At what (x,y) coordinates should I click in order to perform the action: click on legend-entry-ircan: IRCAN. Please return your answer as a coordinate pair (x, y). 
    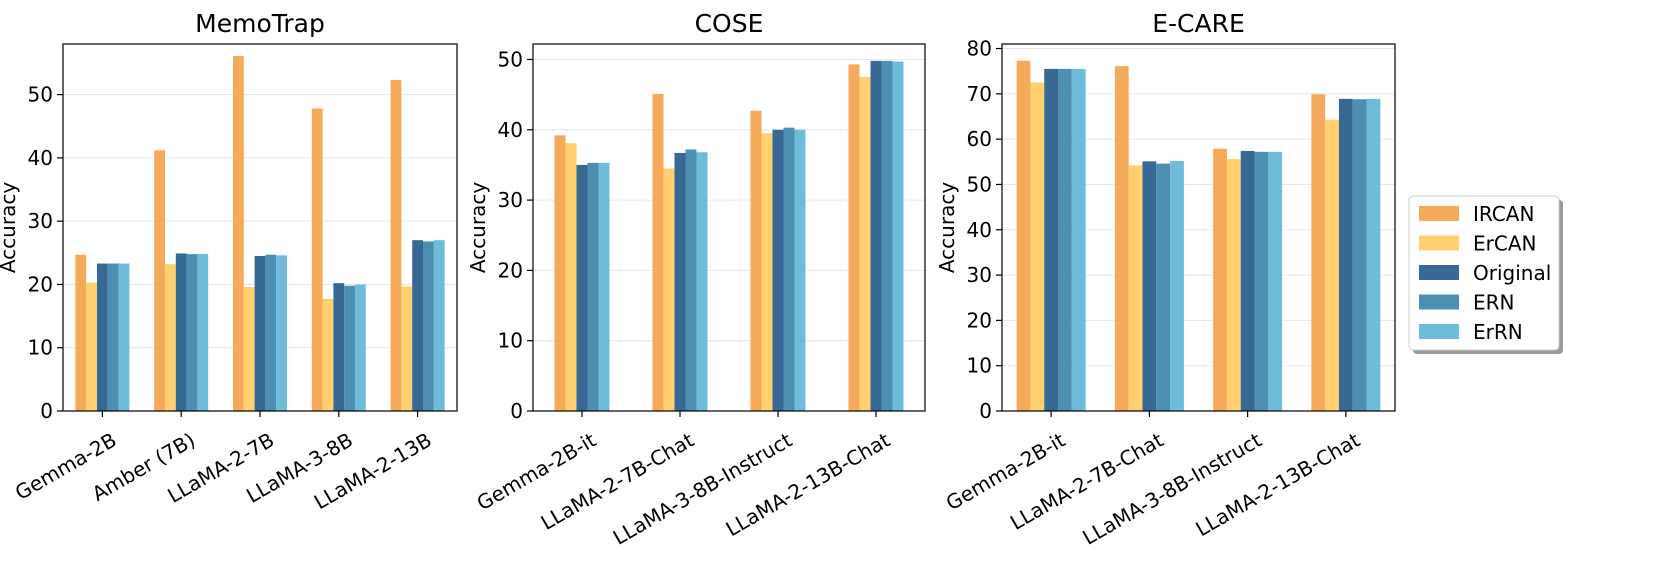
    Looking at the image, I should click on (1476, 214).